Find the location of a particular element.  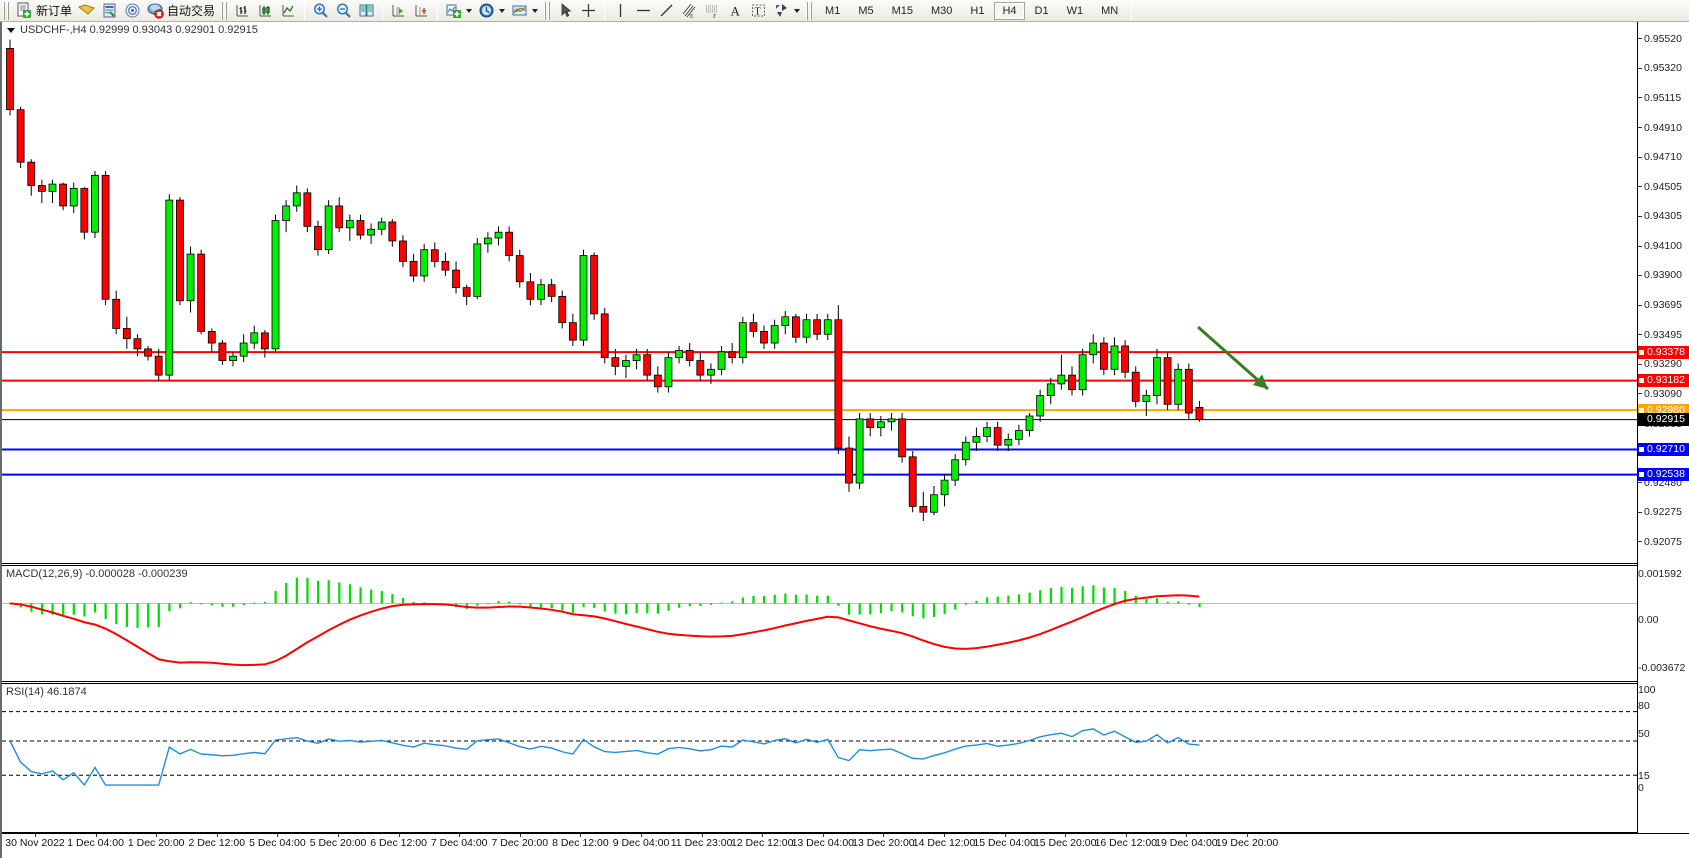

rsi-axis-tick-label: 100 is located at coordinates (1647, 690).